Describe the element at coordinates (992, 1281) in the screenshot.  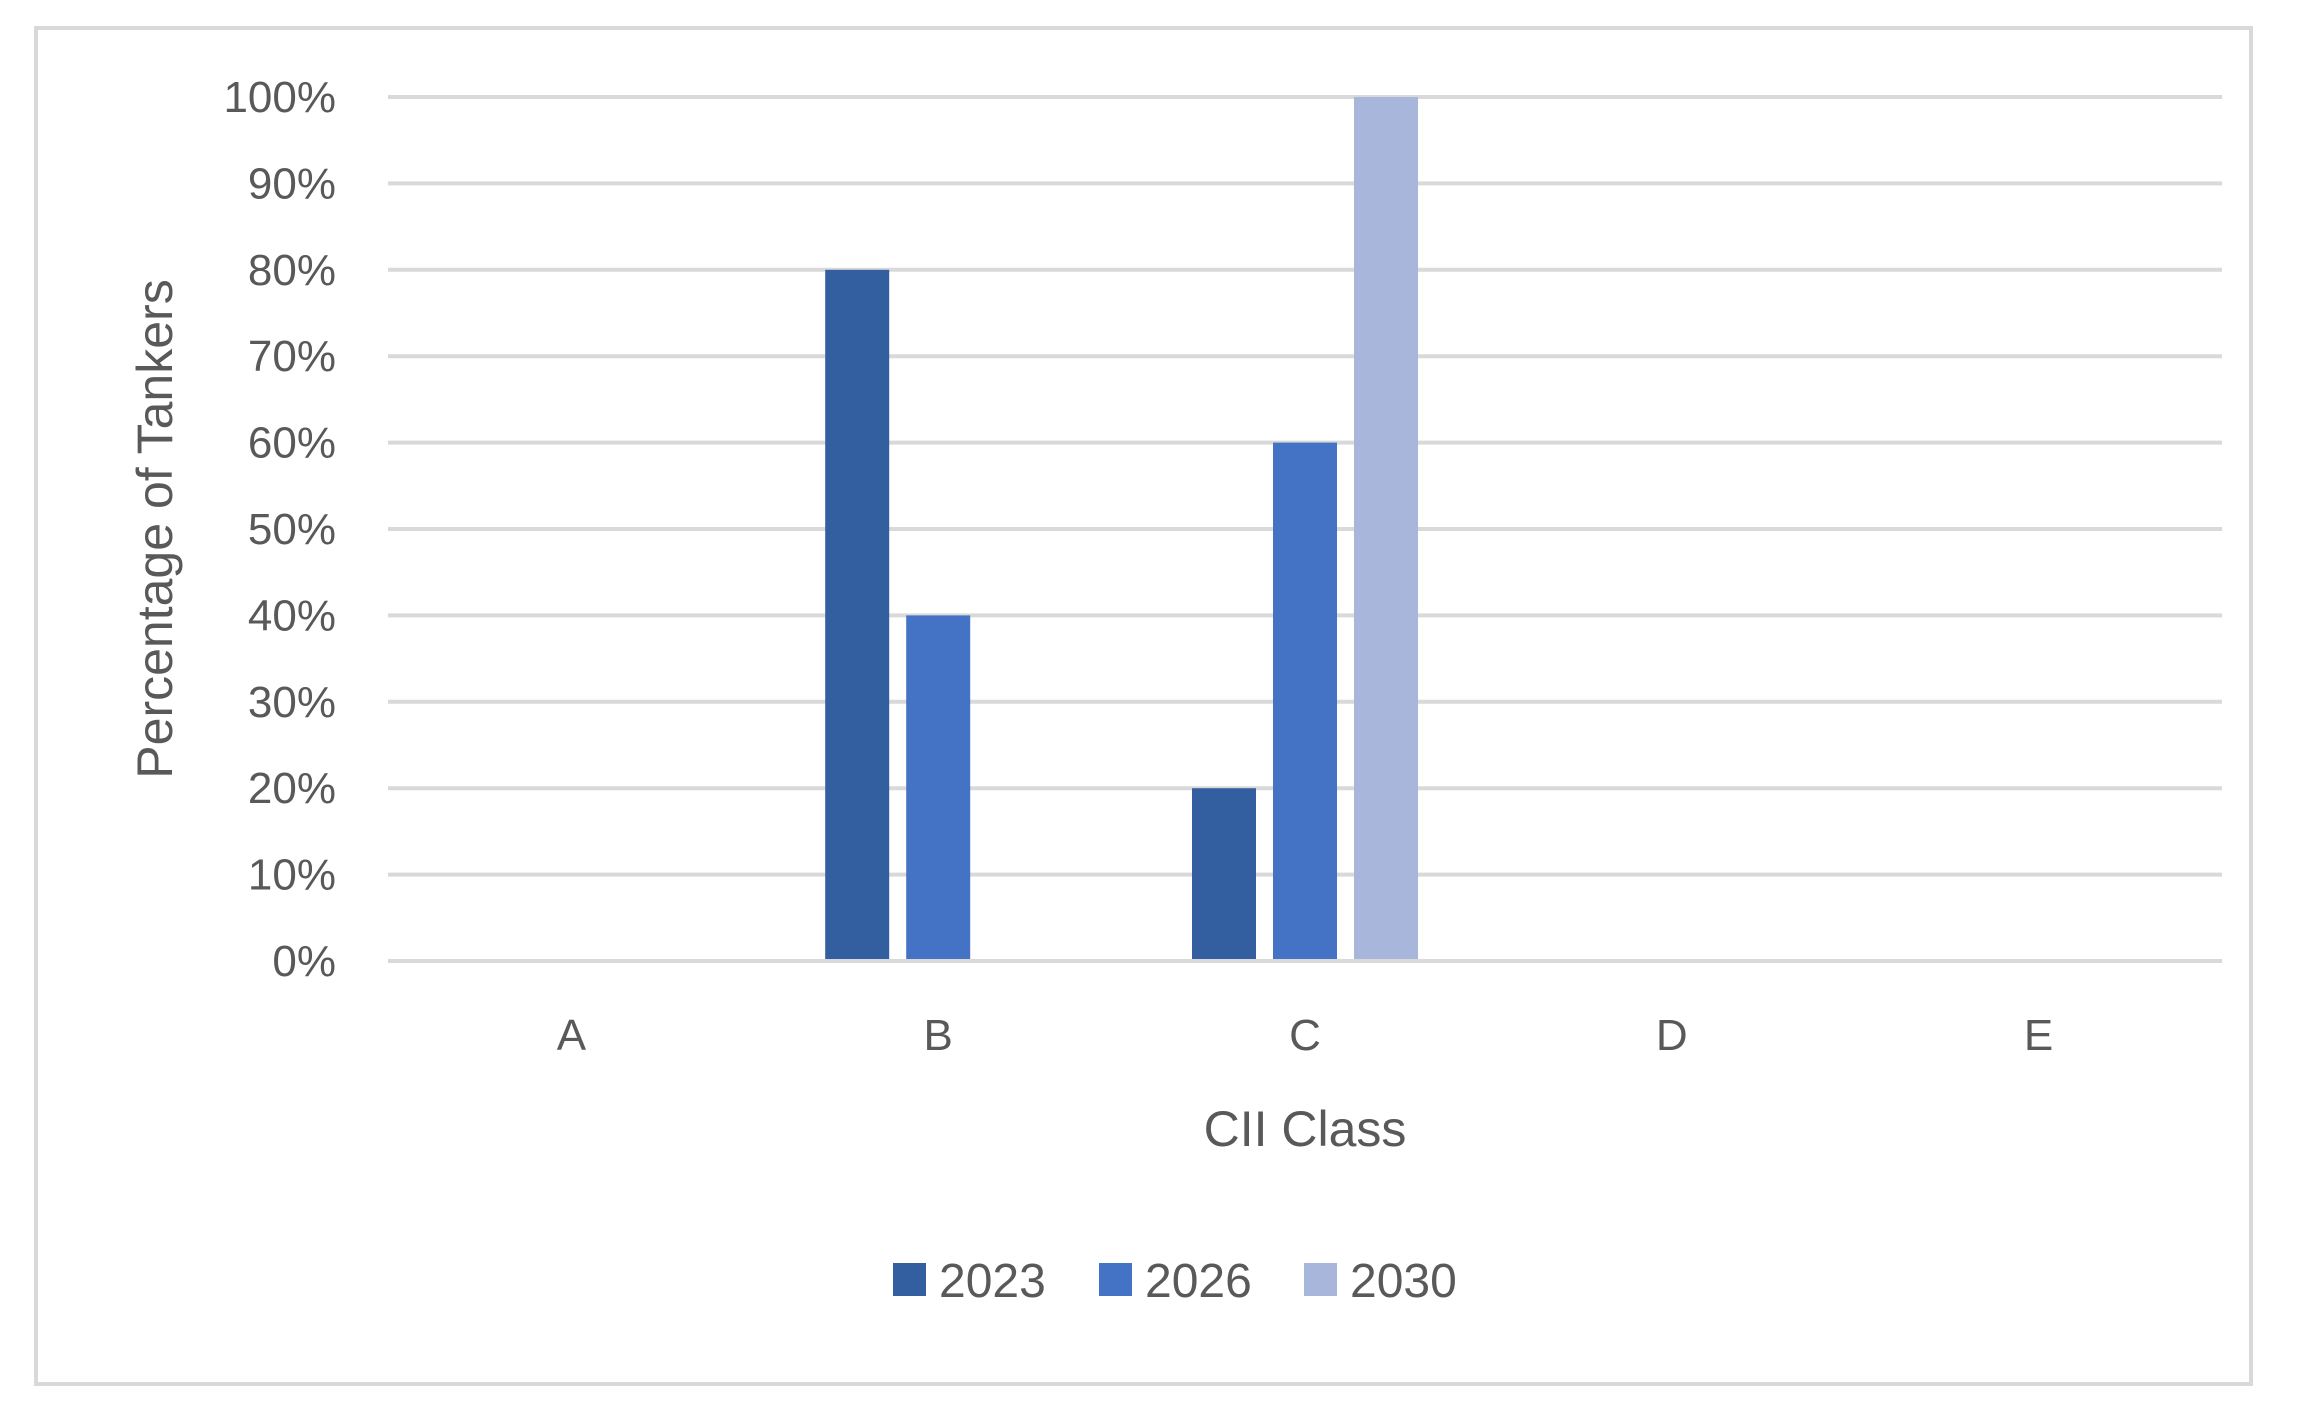
I see `legend-label-2023: 2023` at that location.